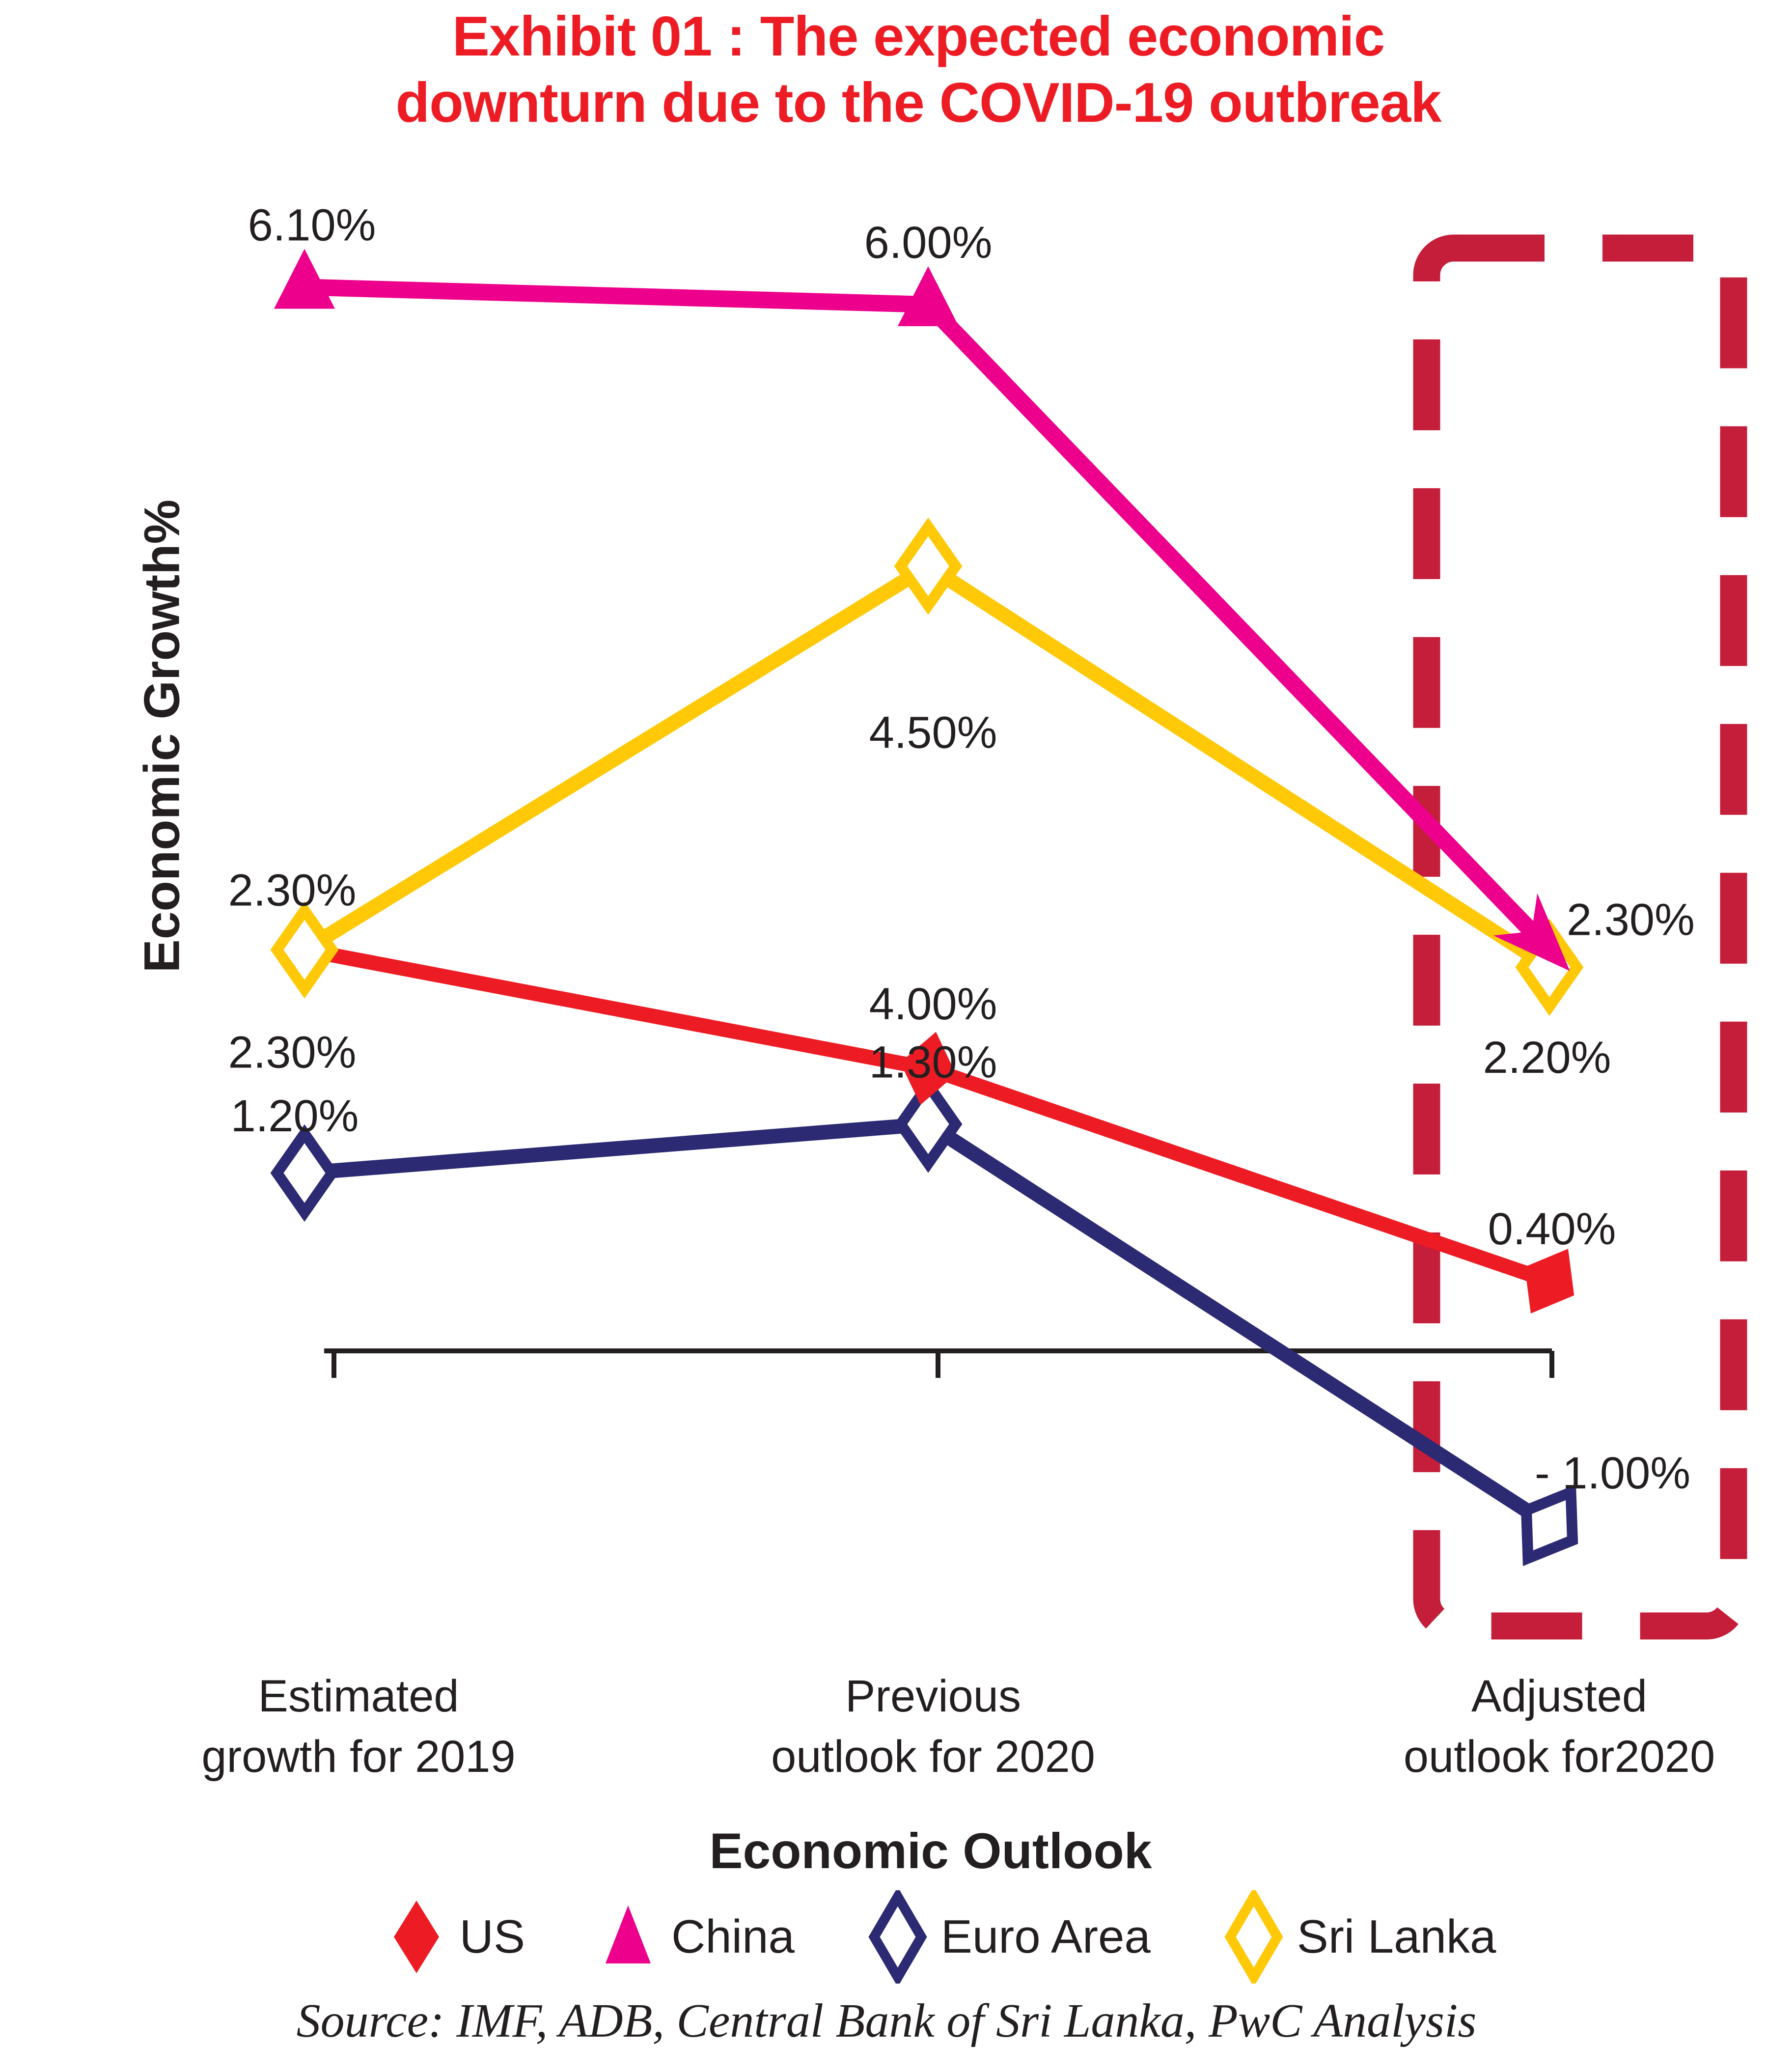  I want to click on legend-item-us: US, so click(456, 1937).